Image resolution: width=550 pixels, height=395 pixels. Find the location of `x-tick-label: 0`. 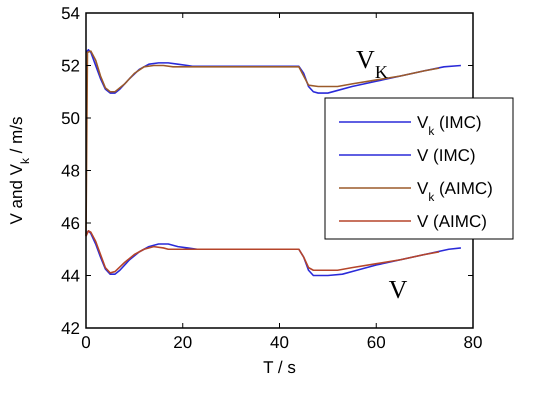

x-tick-label: 0 is located at coordinates (86, 342).